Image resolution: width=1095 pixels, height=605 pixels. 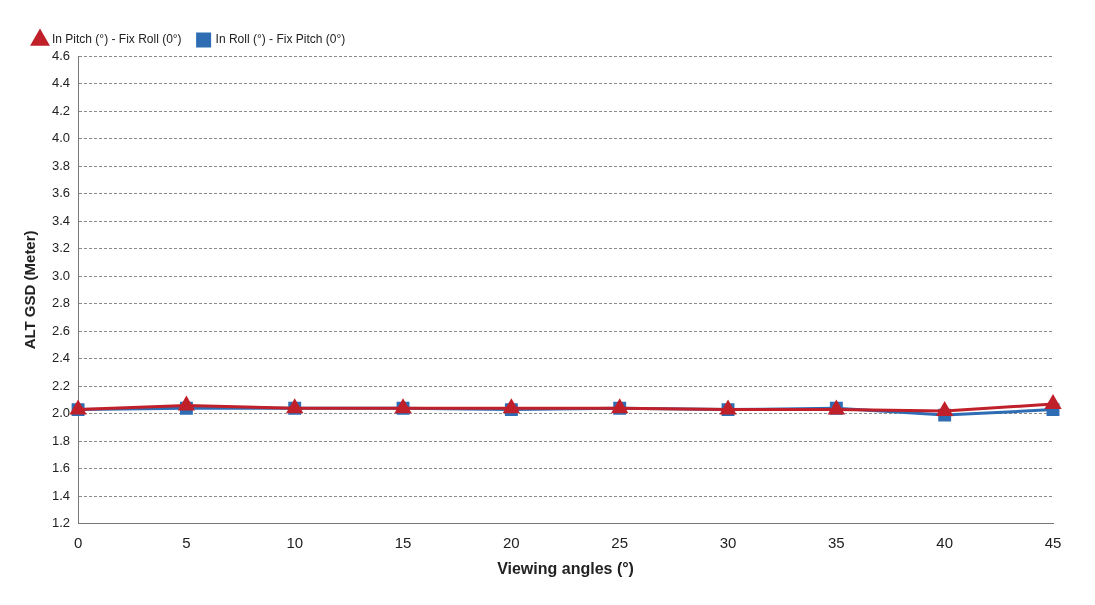 What do you see at coordinates (295, 542) in the screenshot?
I see `x-tick-label: 10` at bounding box center [295, 542].